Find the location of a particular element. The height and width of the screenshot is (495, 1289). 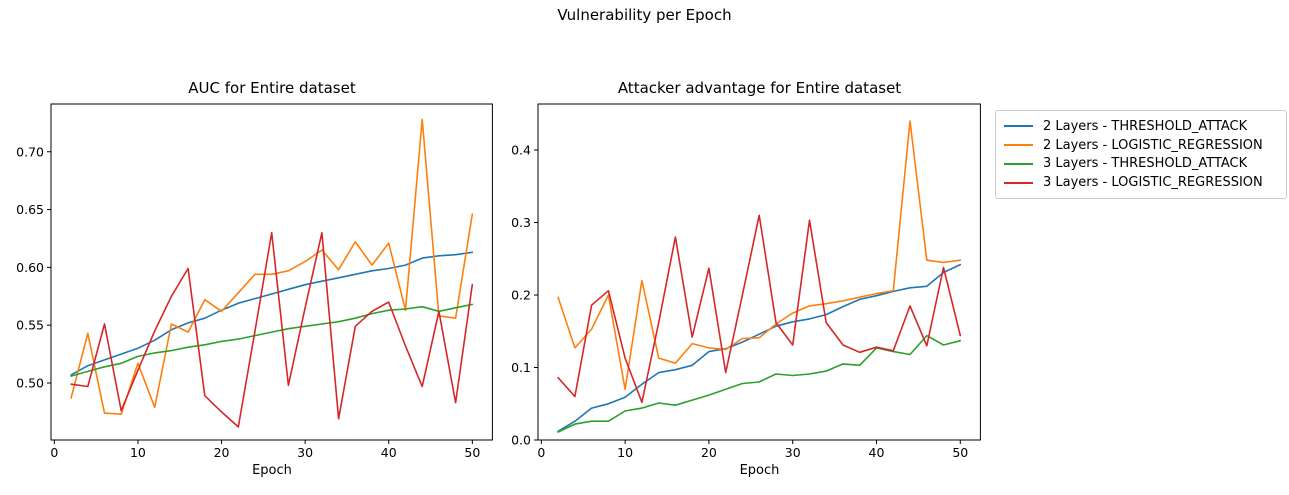

legend-entry: 2 Layers - LOGISTIC_REGRESSION is located at coordinates (1141, 145).